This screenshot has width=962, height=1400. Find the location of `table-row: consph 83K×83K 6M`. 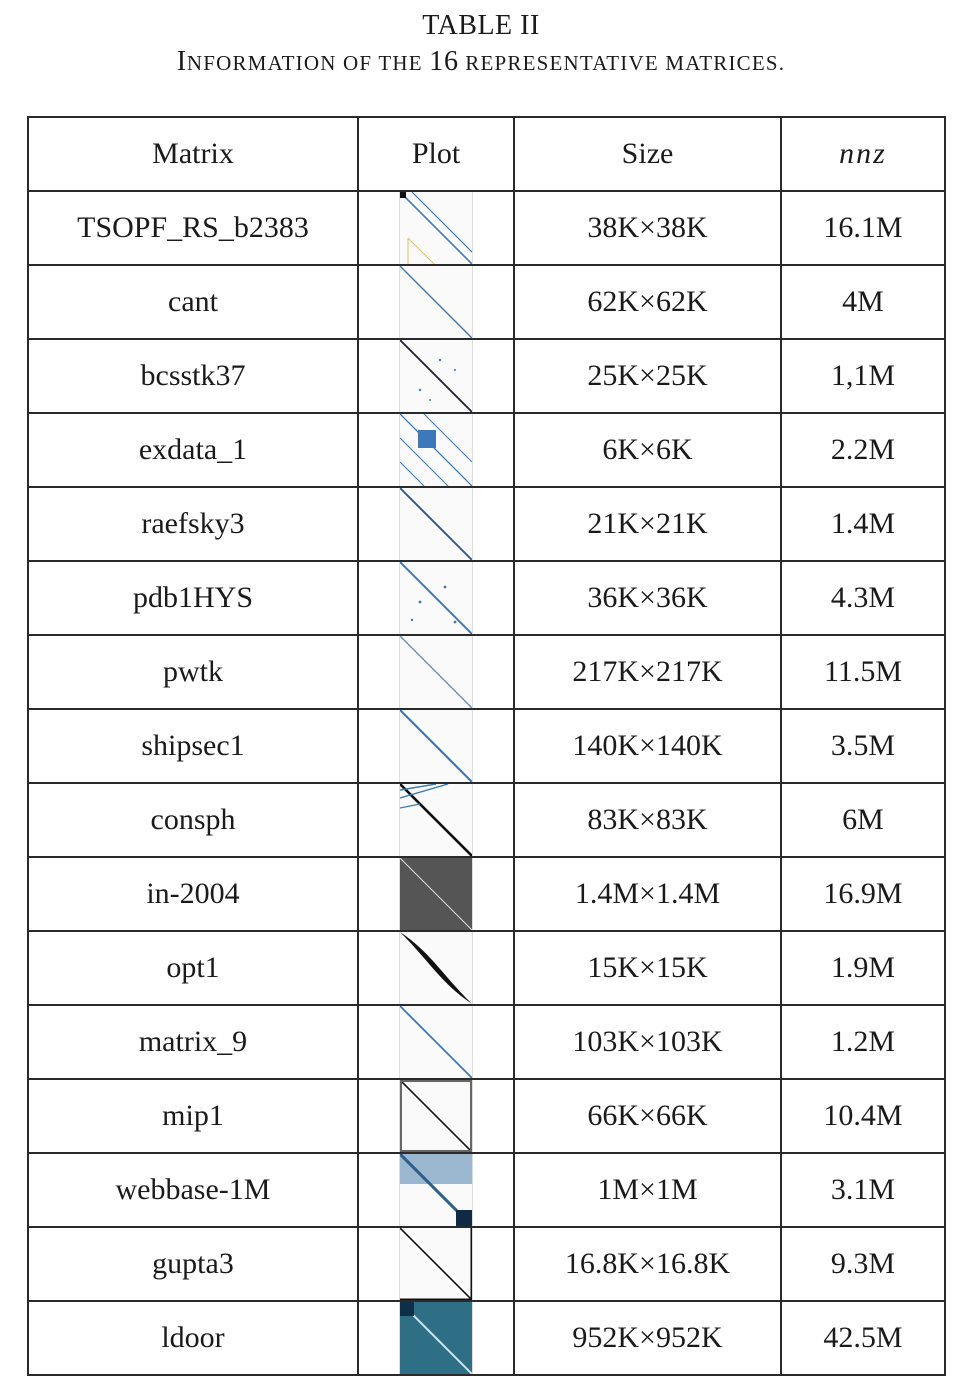

table-row: consph 83K×83K 6M is located at coordinates (486, 820).